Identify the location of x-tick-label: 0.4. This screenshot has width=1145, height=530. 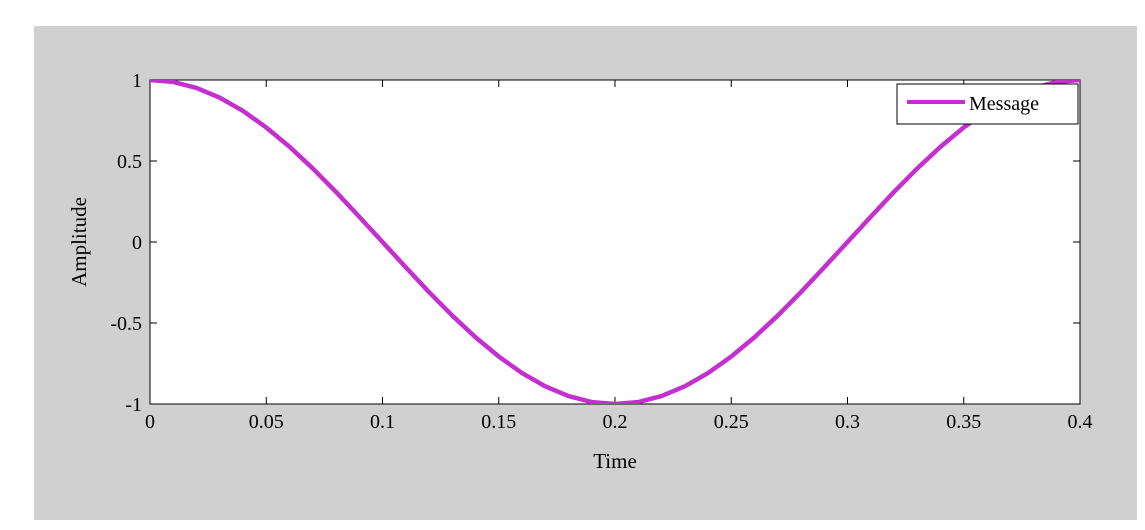
(1080, 422).